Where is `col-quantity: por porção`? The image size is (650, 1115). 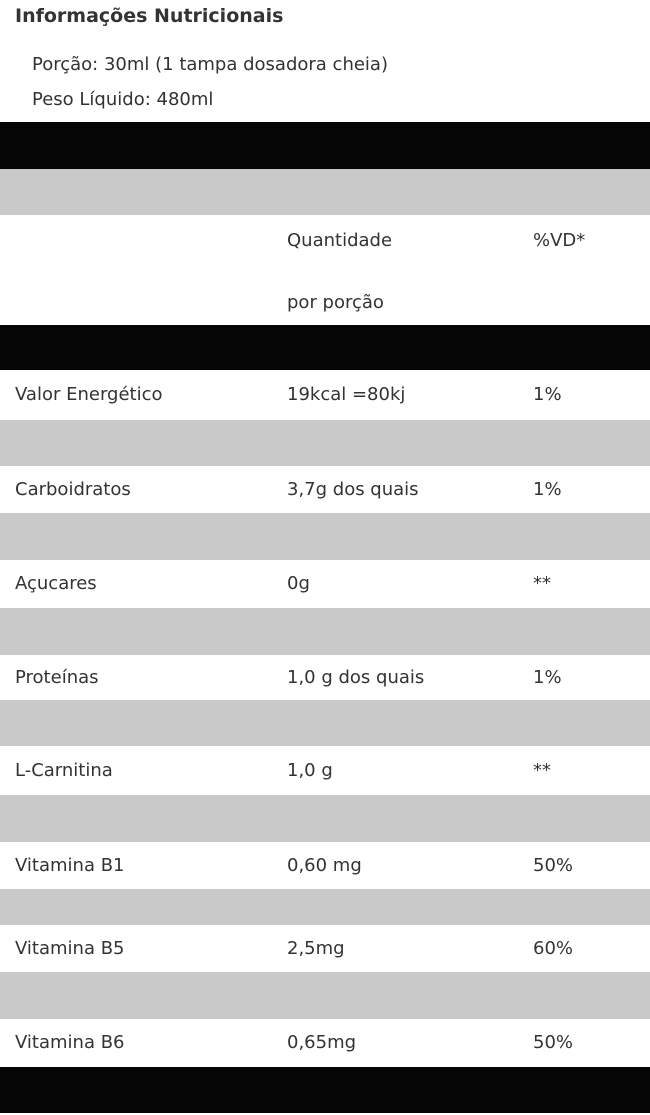 col-quantity: por porção is located at coordinates (335, 302).